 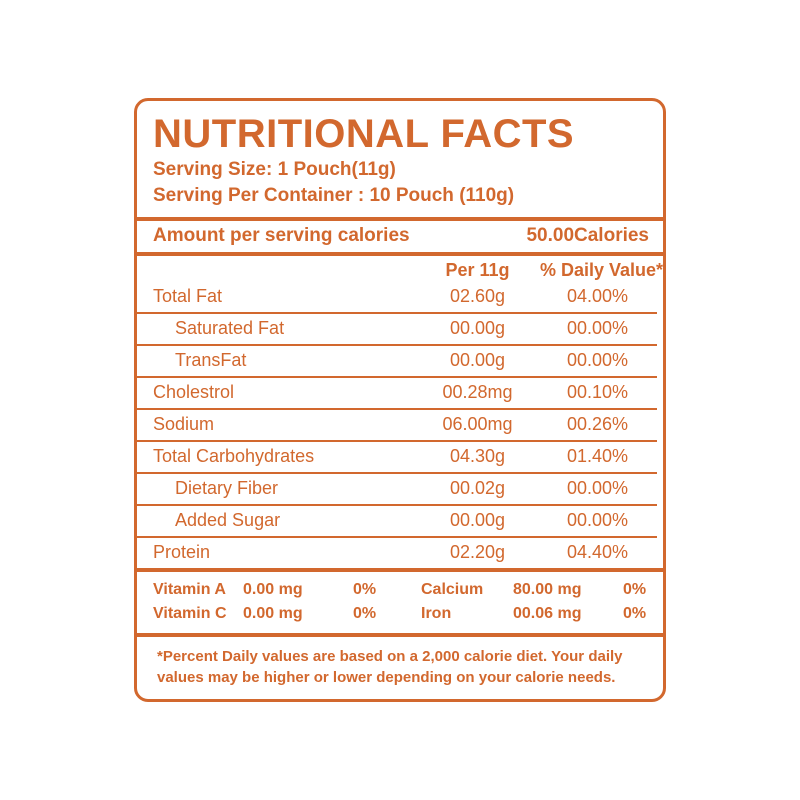 I want to click on table-row: Total Carbohydrates 04.30g 01.40%, so click(x=400, y=457).